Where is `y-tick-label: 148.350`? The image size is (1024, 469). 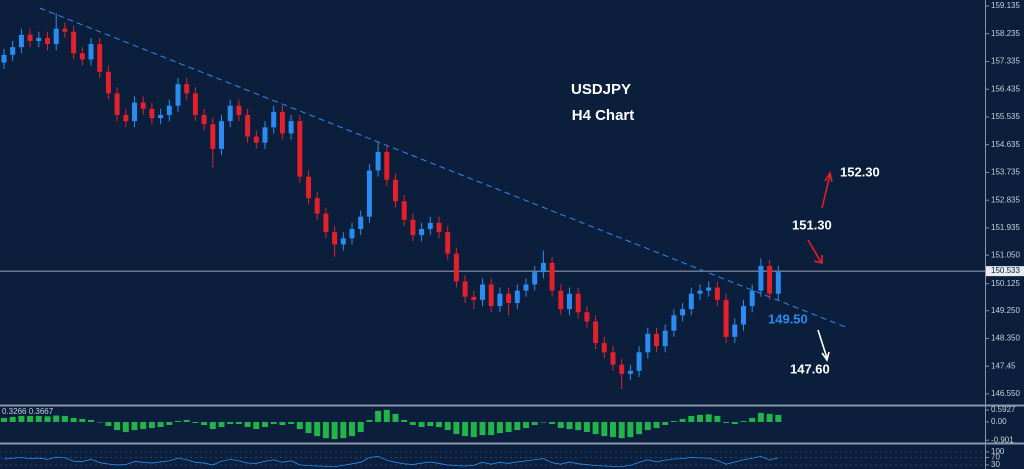 y-tick-label: 148.350 is located at coordinates (1005, 338).